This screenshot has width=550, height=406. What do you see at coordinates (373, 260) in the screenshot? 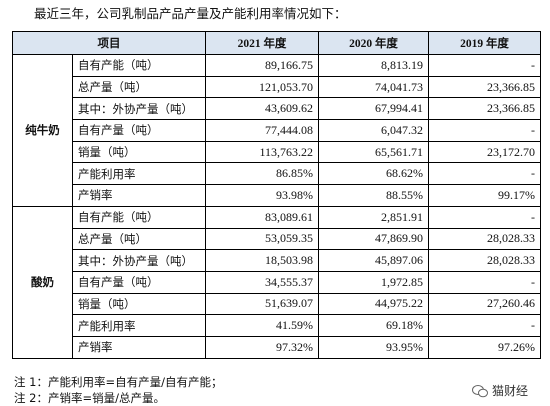
I see `value-cell: 45,897.06` at bounding box center [373, 260].